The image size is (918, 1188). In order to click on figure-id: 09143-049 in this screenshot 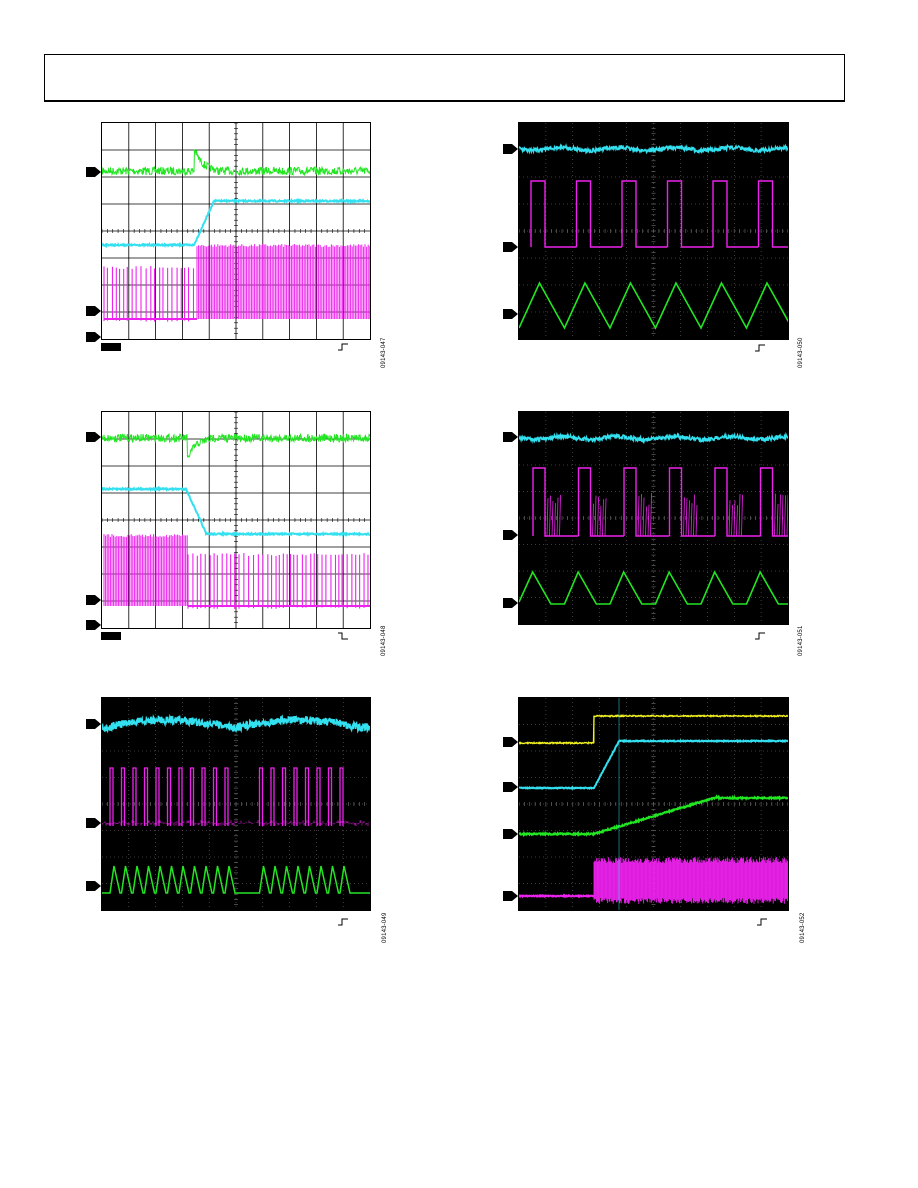, I will do `click(385, 928)`.